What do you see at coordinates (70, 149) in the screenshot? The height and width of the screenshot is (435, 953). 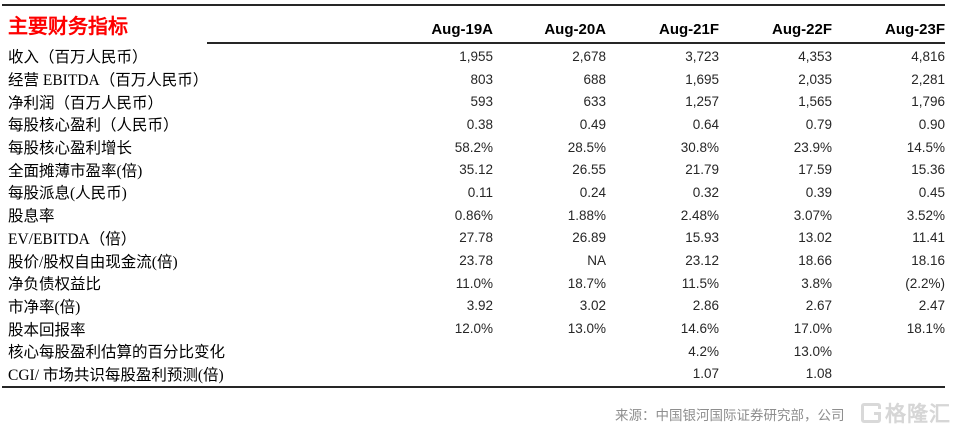 I see `row-label: 每股核心盈利增长` at bounding box center [70, 149].